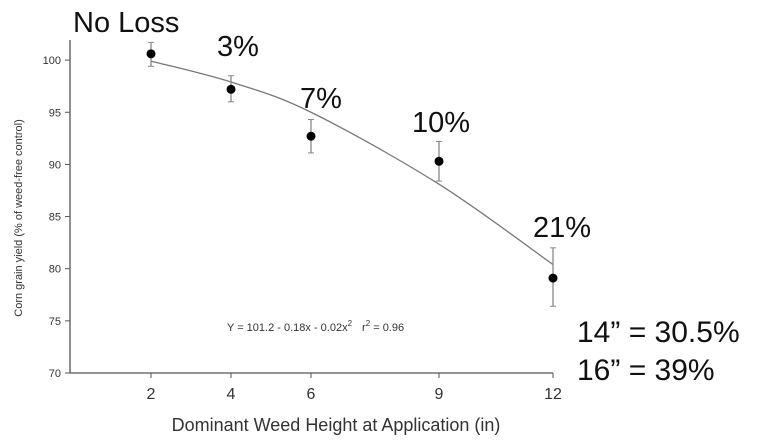 The width and height of the screenshot is (757, 446). What do you see at coordinates (321, 99) in the screenshot?
I see `annotation-7pct: 7%` at bounding box center [321, 99].